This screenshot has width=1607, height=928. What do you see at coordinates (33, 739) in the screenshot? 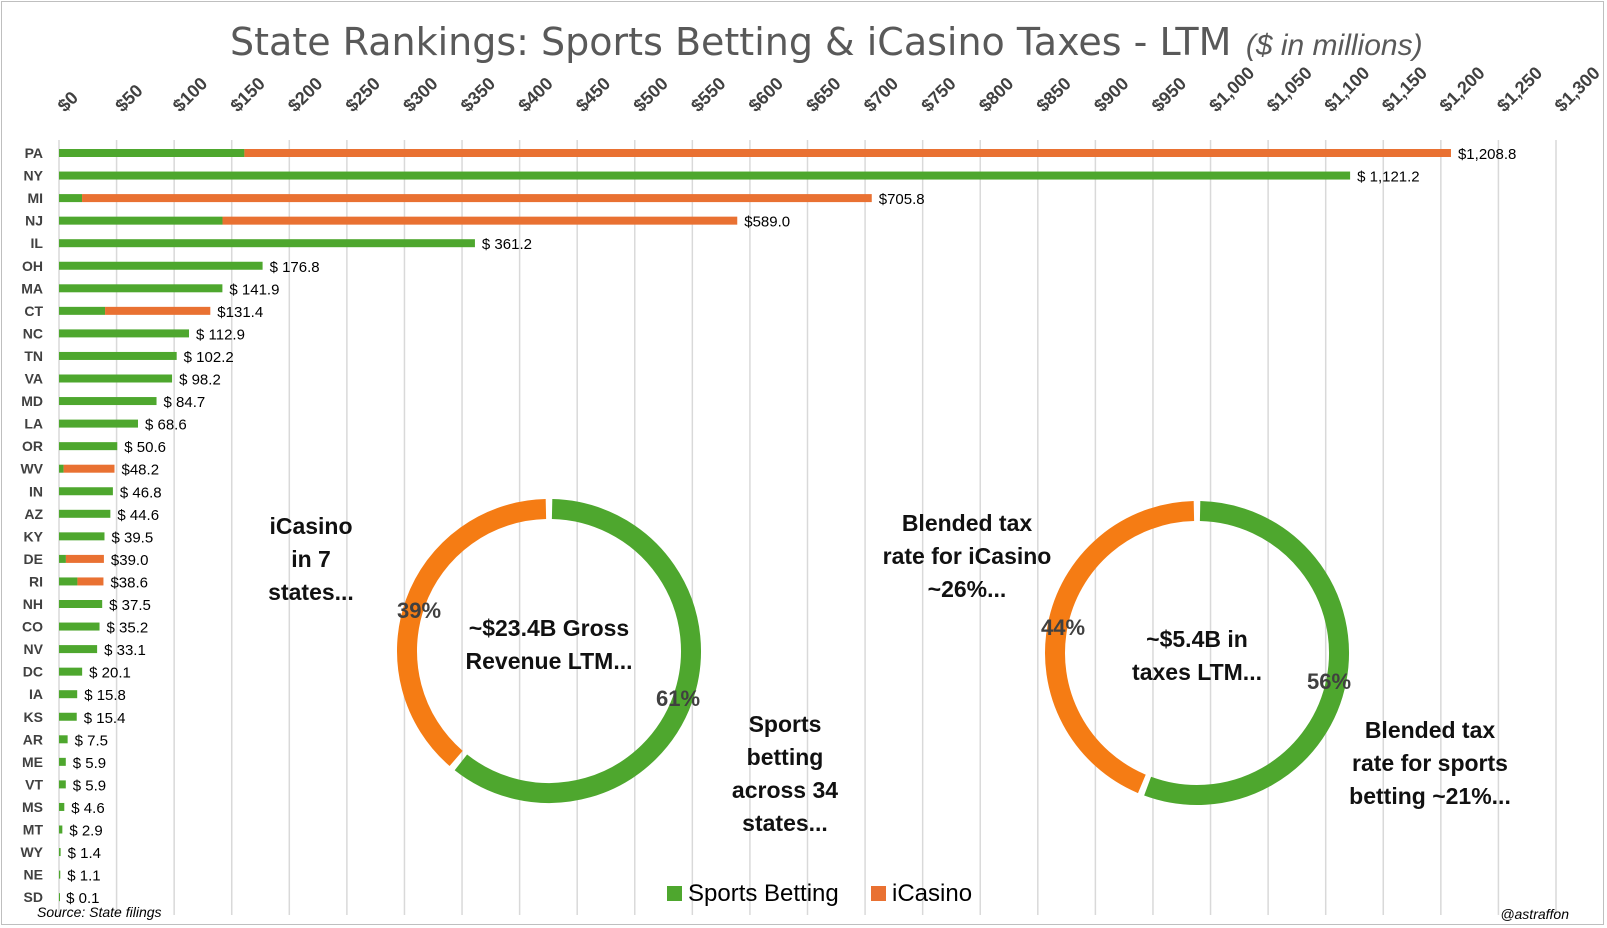
I see `state-label: AR` at bounding box center [33, 739].